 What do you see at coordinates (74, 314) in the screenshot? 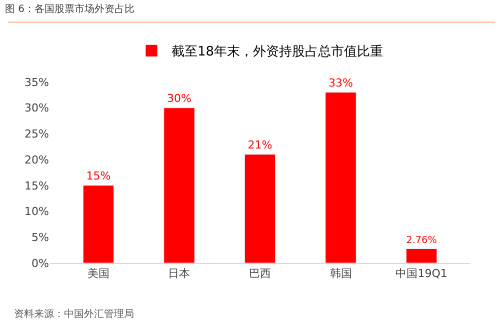
I see `text: 资料来源：中国外汇管理局` at bounding box center [74, 314].